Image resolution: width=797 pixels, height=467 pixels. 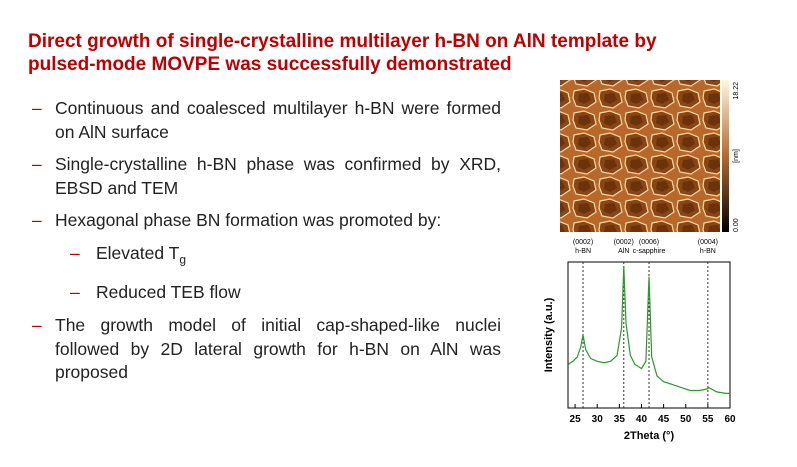 I want to click on peak-label: (0004), so click(x=708, y=242).